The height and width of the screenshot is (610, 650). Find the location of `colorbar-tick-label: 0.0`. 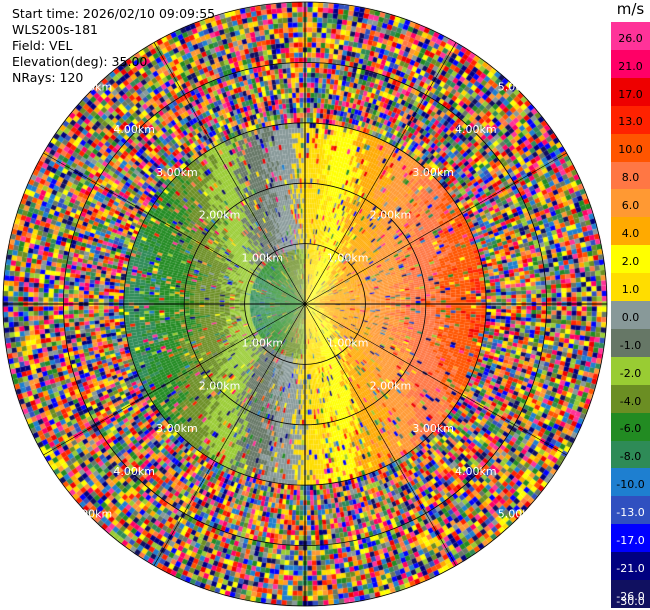

colorbar-tick-label: 0.0 is located at coordinates (630, 317).